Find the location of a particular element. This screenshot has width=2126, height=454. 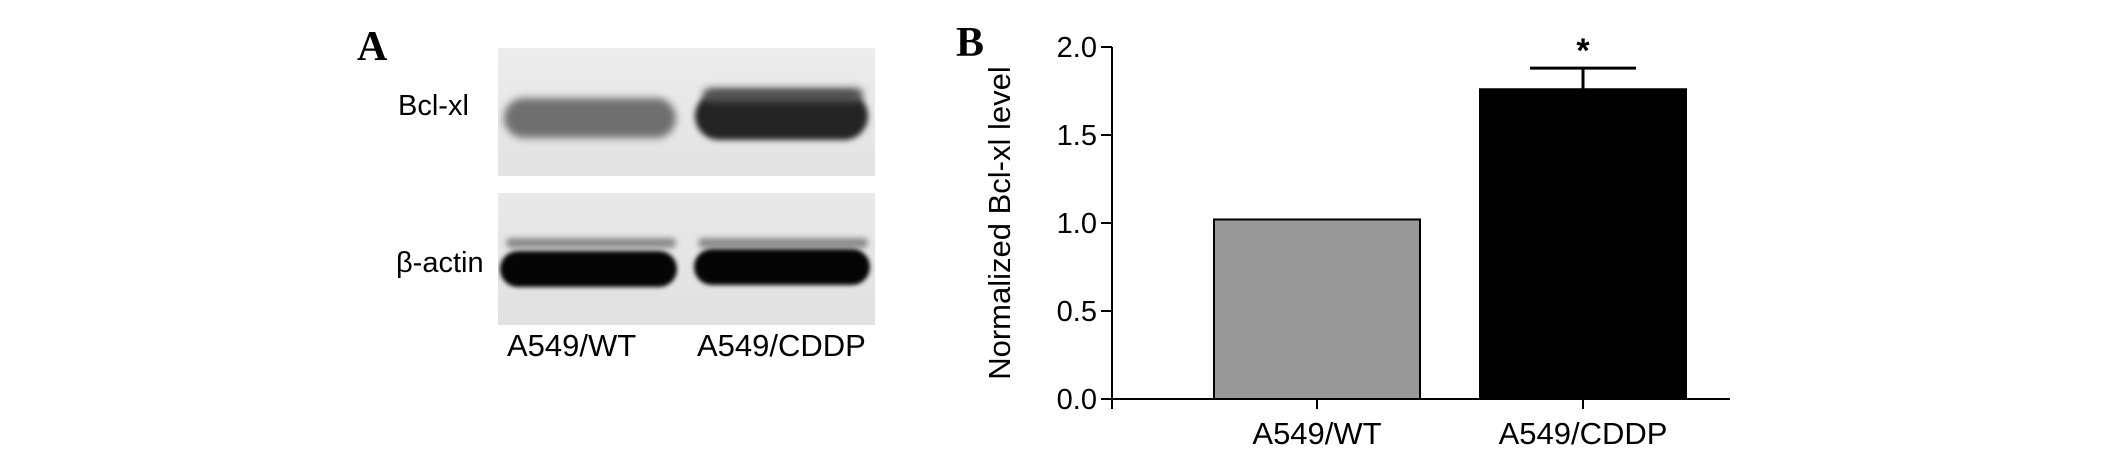

y-tick-label: 1.5 is located at coordinates (1077, 136).